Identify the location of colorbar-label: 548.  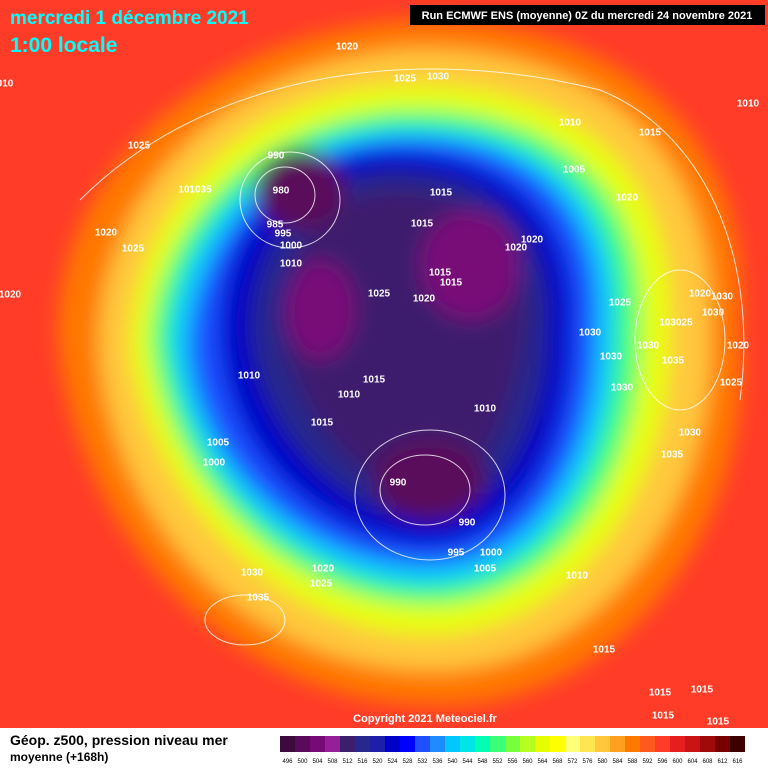
(482, 762).